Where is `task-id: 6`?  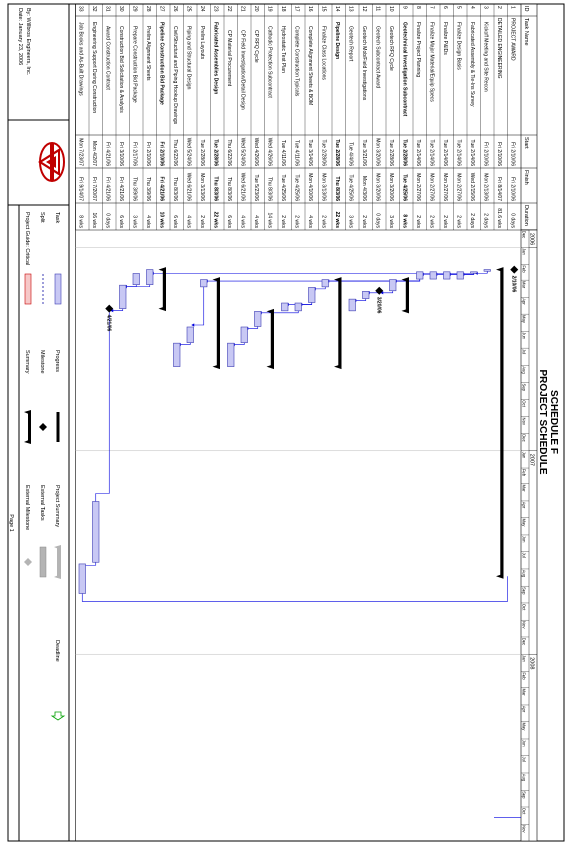
task-id: 6 is located at coordinates (445, 7).